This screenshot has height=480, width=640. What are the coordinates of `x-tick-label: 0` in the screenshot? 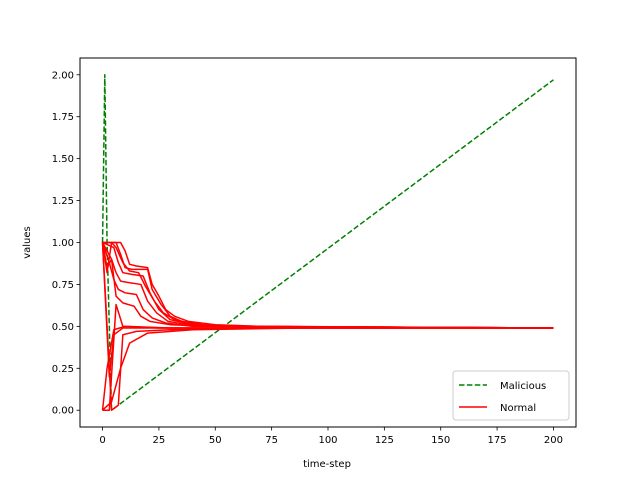 It's located at (102, 440).